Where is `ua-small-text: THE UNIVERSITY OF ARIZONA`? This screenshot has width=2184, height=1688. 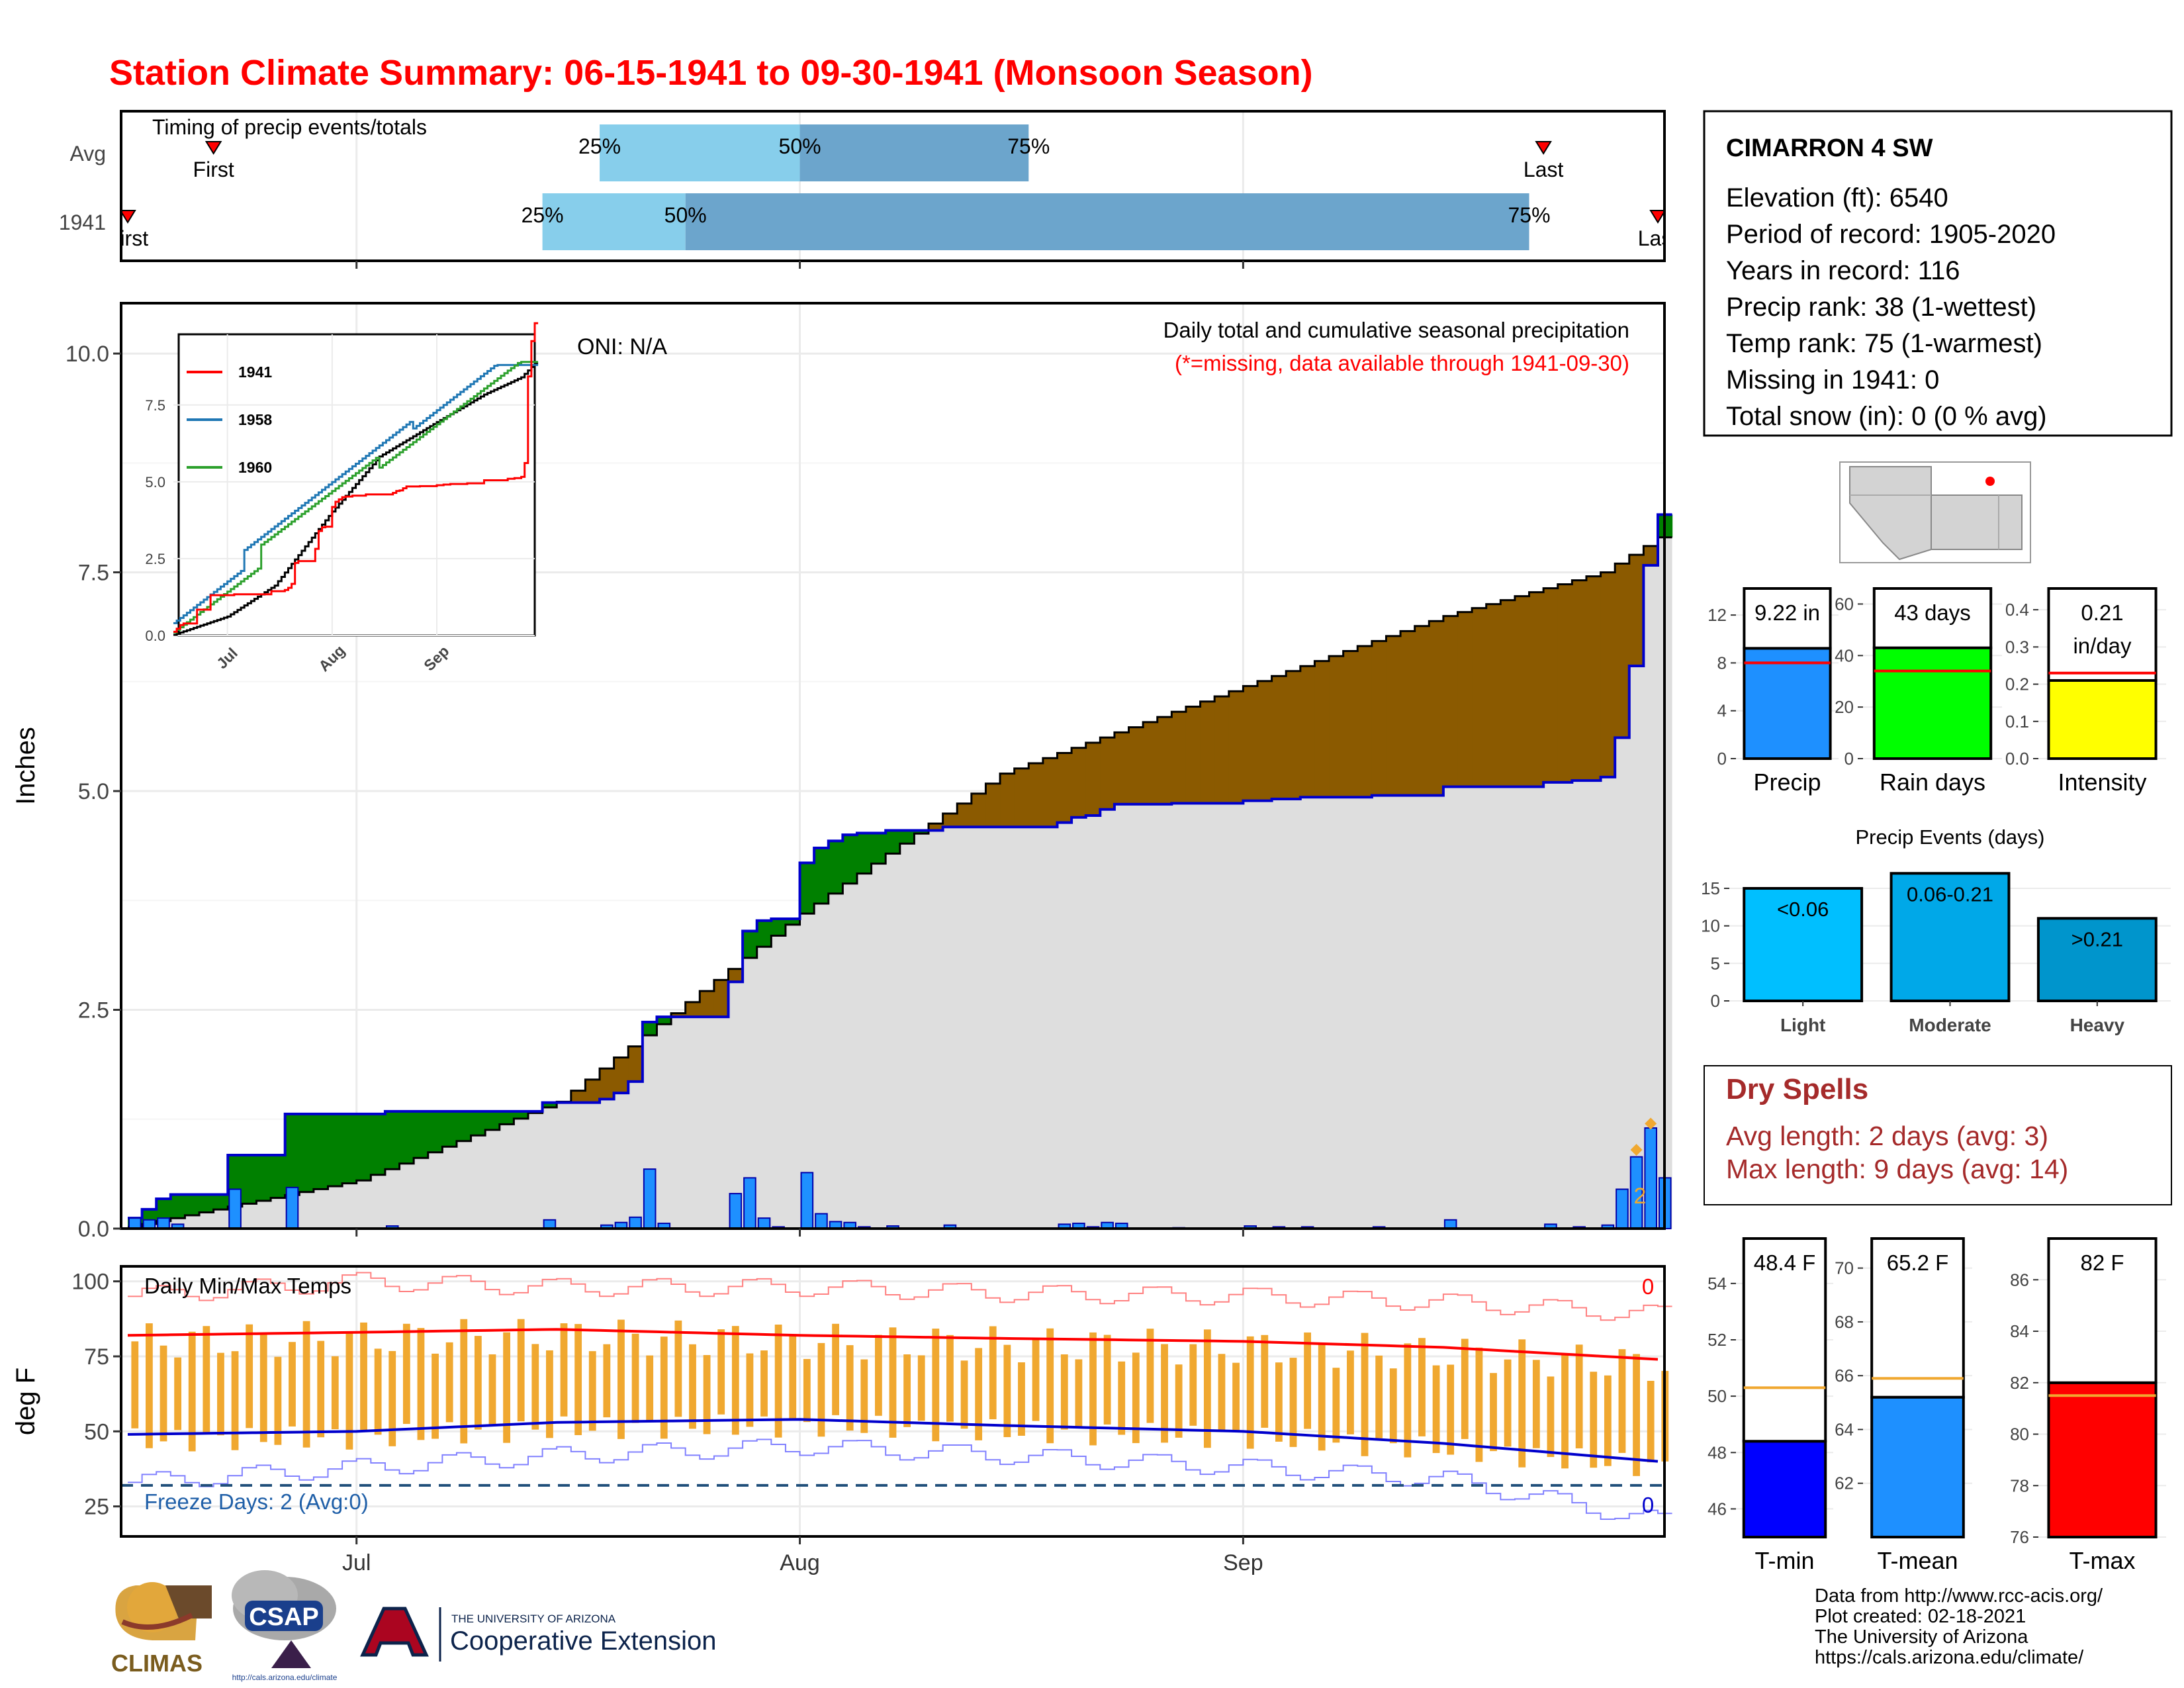
ua-small-text: THE UNIVERSITY OF ARIZONA is located at coordinates (533, 1619).